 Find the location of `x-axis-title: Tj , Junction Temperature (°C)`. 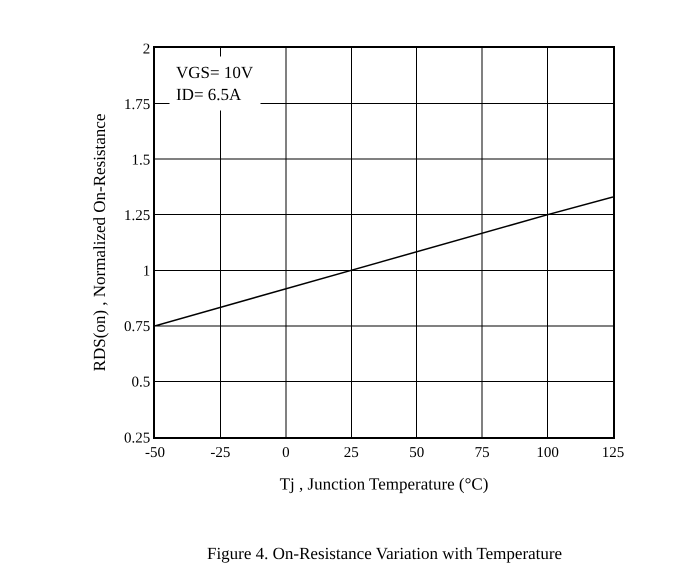

x-axis-title: Tj , Junction Temperature (°C) is located at coordinates (384, 484).